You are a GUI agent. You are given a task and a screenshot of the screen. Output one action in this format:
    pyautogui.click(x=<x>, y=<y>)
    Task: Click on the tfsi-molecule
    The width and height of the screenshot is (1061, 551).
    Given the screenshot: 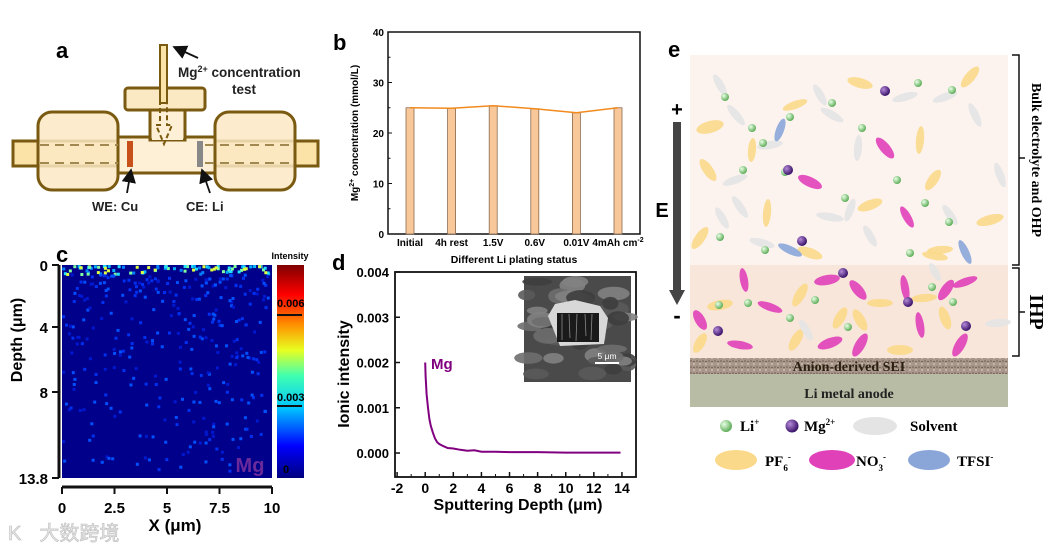 What is the action you would take?
    pyautogui.click(x=965, y=252)
    